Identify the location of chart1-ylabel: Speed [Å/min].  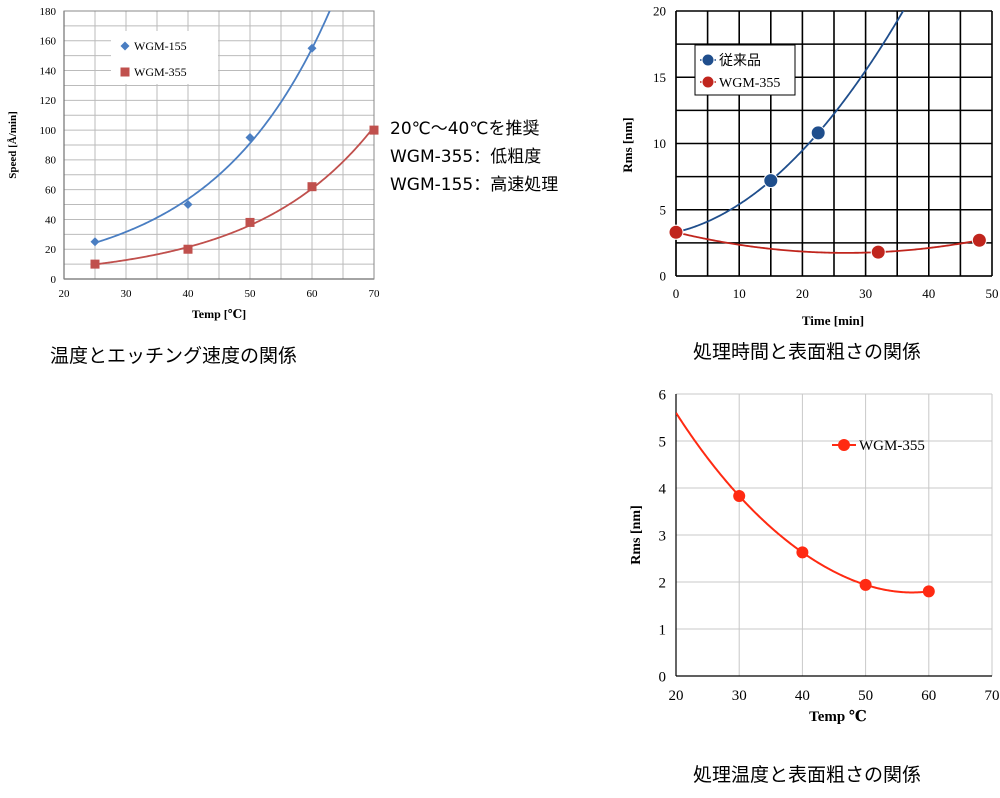
(13, 145).